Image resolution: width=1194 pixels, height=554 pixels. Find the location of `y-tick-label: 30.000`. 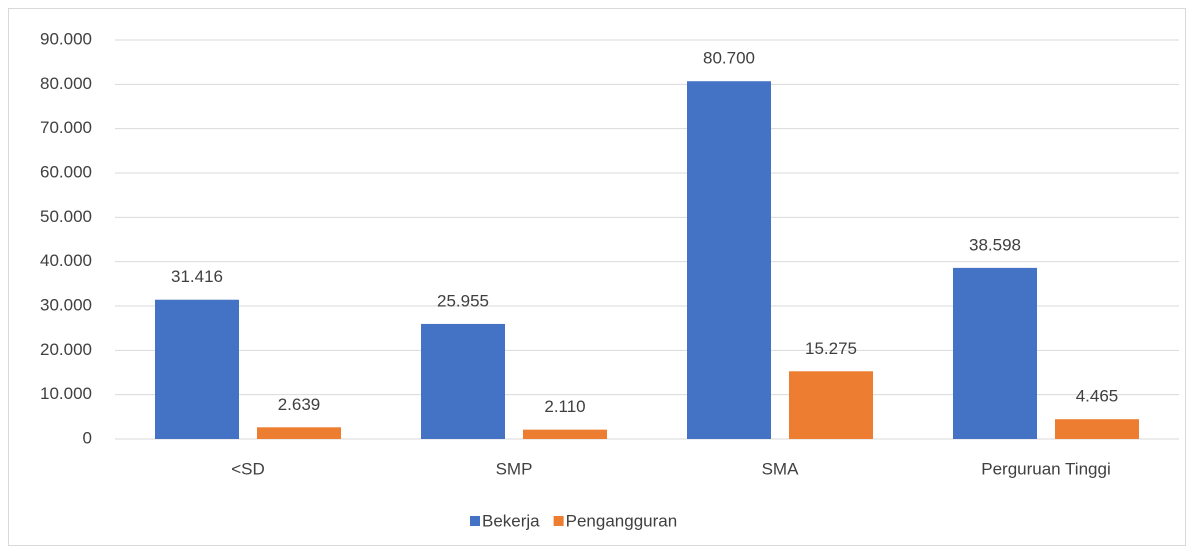

y-tick-label: 30.000 is located at coordinates (66, 304).